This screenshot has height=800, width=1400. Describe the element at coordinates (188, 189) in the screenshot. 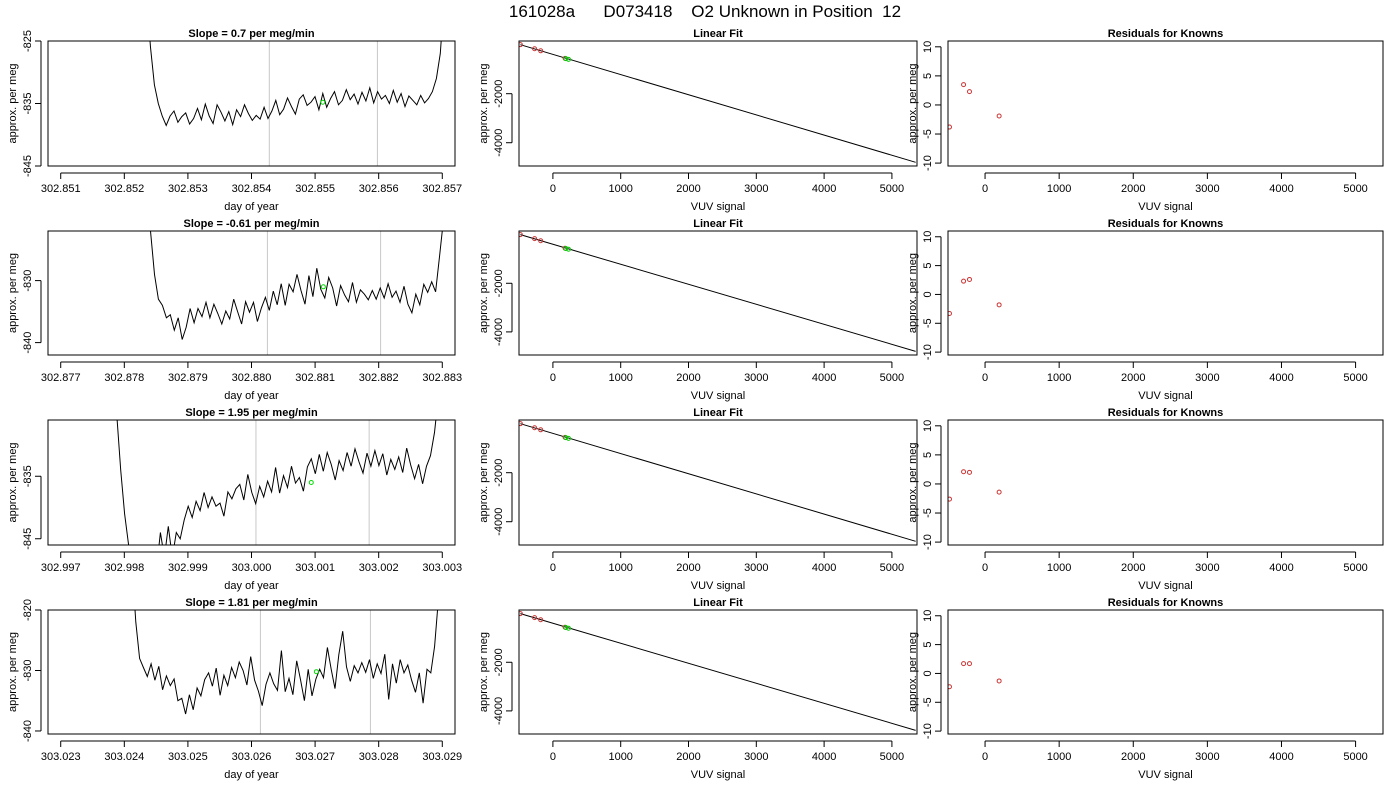

I see `x-tick-label: 302.853` at that location.